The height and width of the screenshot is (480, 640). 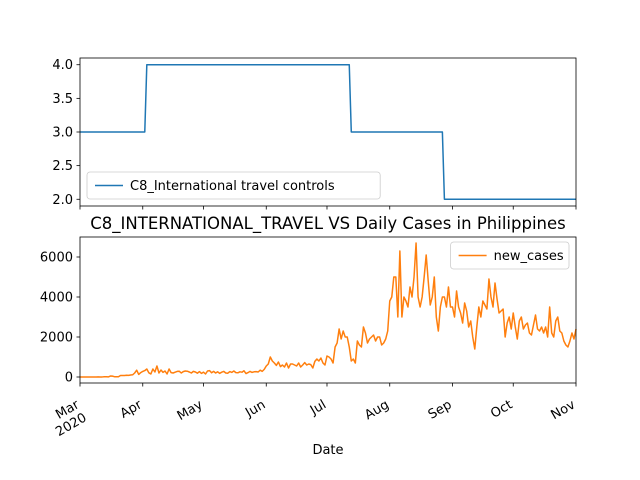 I want to click on legend-label: new_cases, so click(x=529, y=256).